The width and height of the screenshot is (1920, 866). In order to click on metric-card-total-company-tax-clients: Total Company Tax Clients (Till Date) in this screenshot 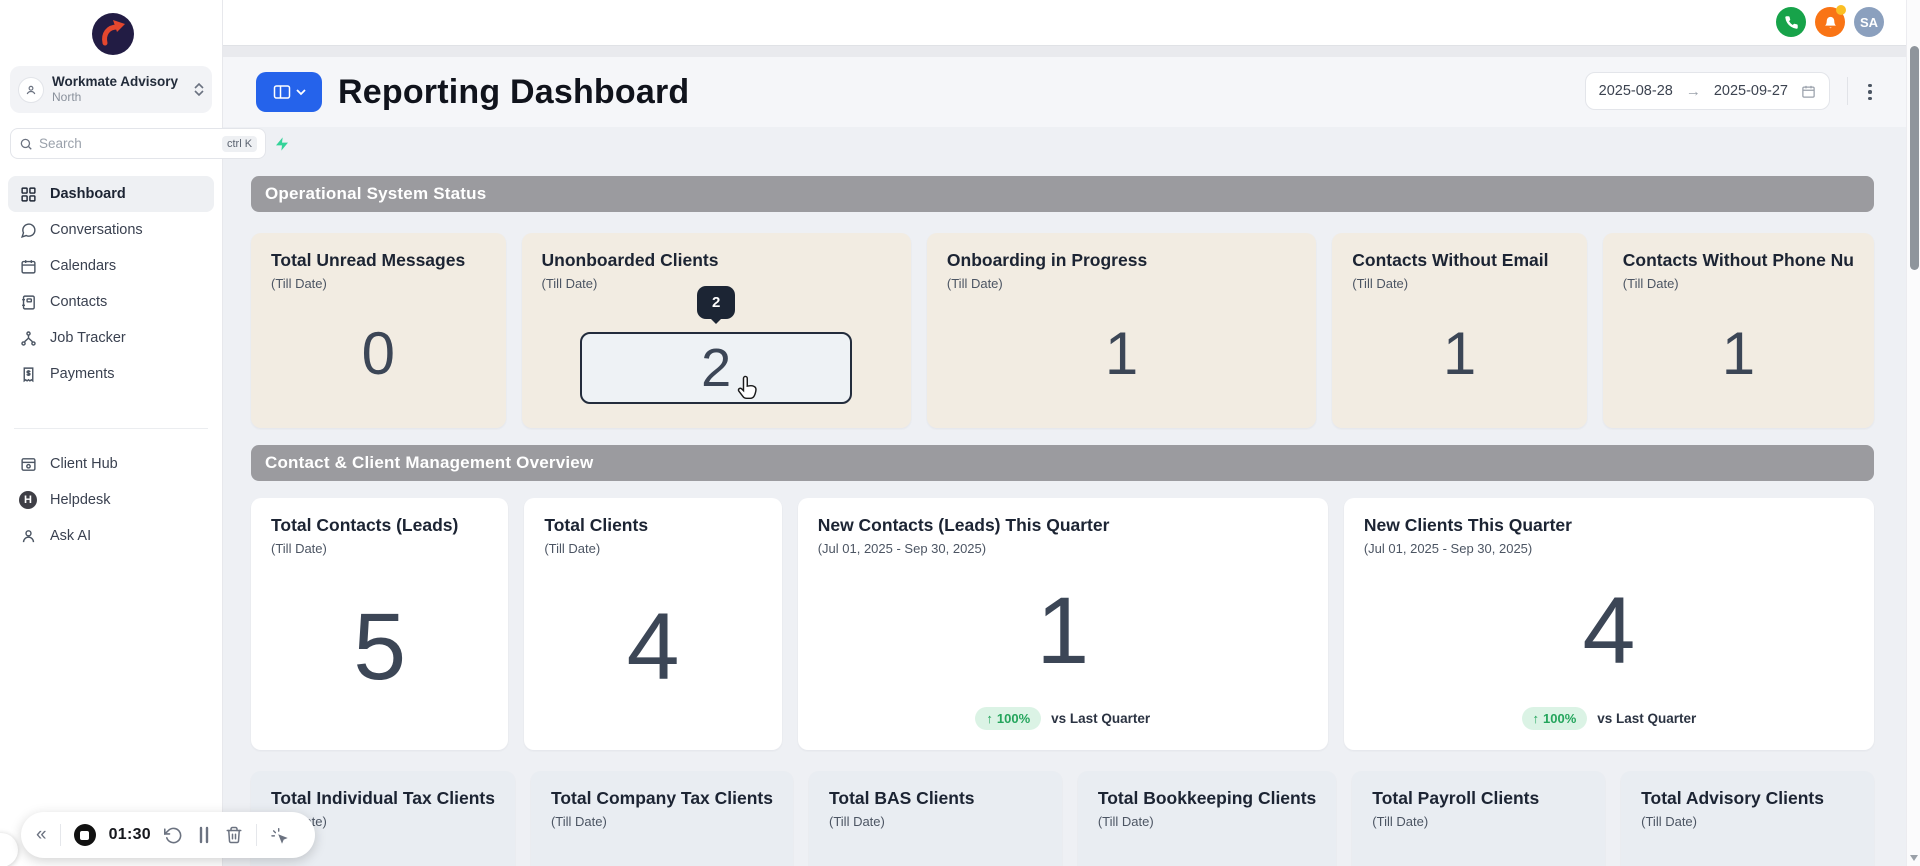, I will do `click(661, 818)`.